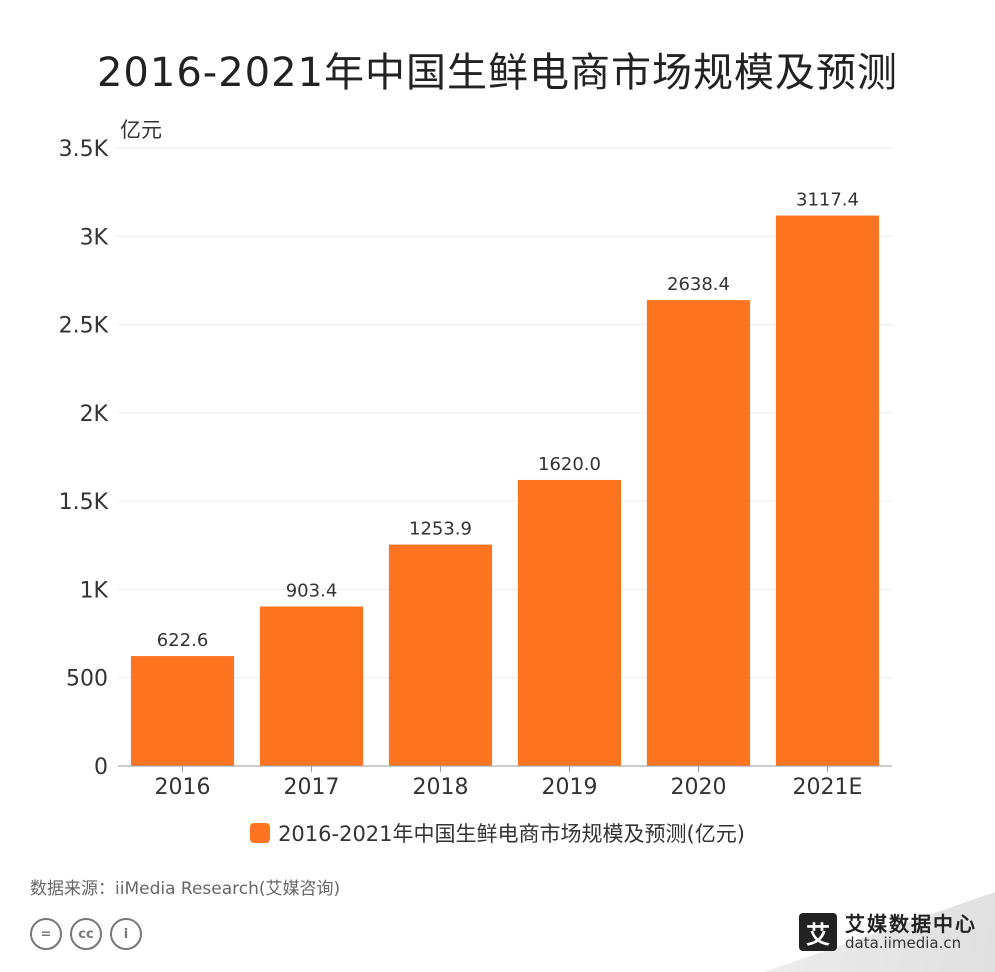 The image size is (995, 972). What do you see at coordinates (911, 924) in the screenshot?
I see `brand-name: 艾媒数据中心` at bounding box center [911, 924].